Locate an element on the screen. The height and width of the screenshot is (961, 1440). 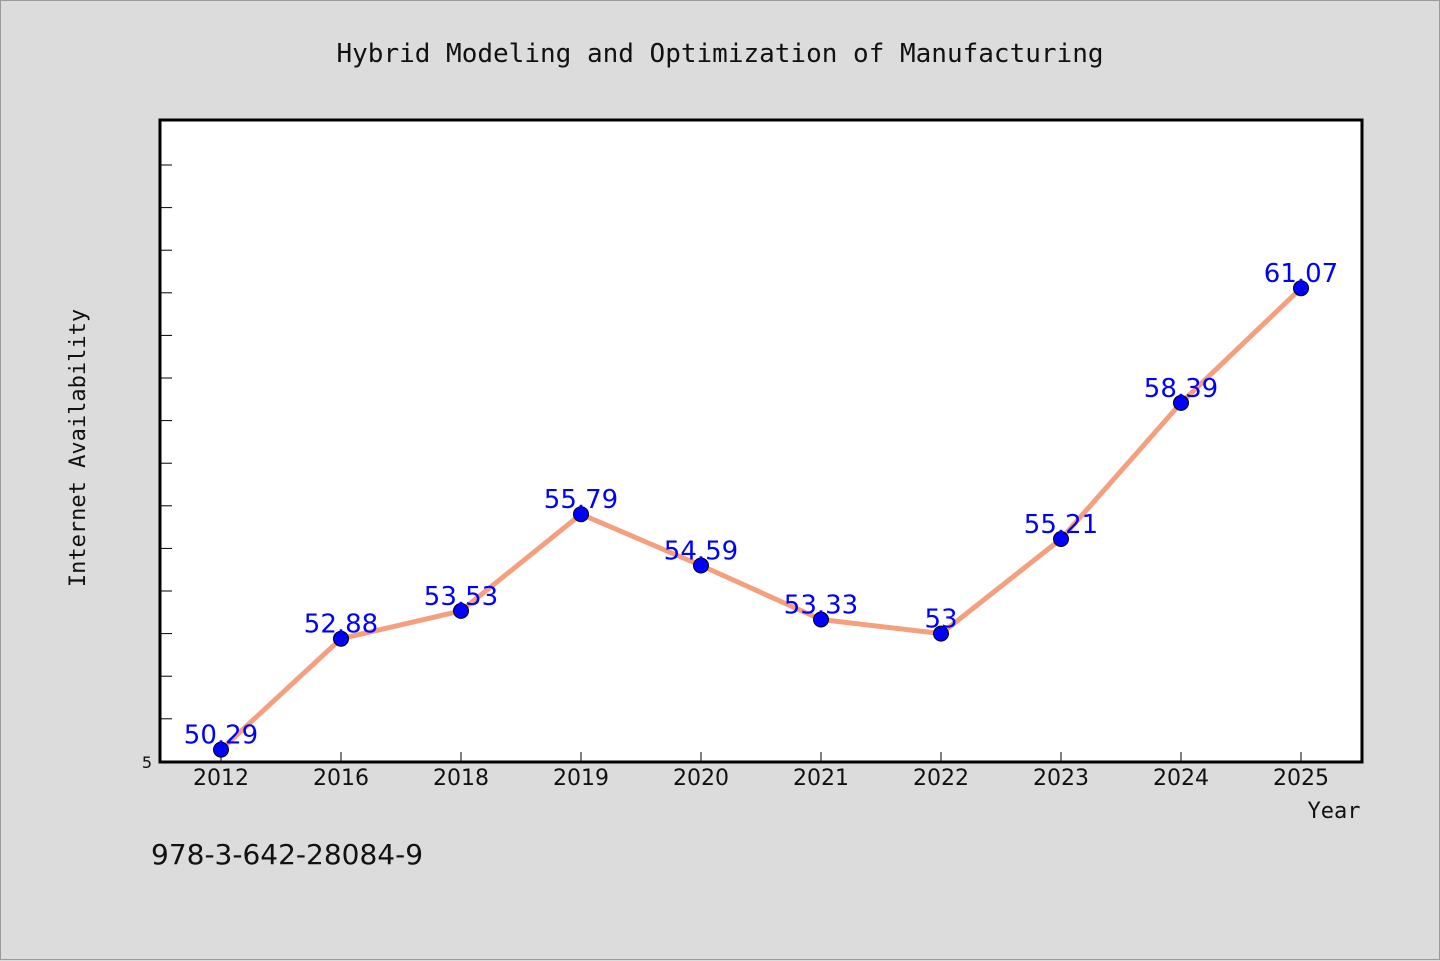
x-axis-ticks is located at coordinates (761, 757).